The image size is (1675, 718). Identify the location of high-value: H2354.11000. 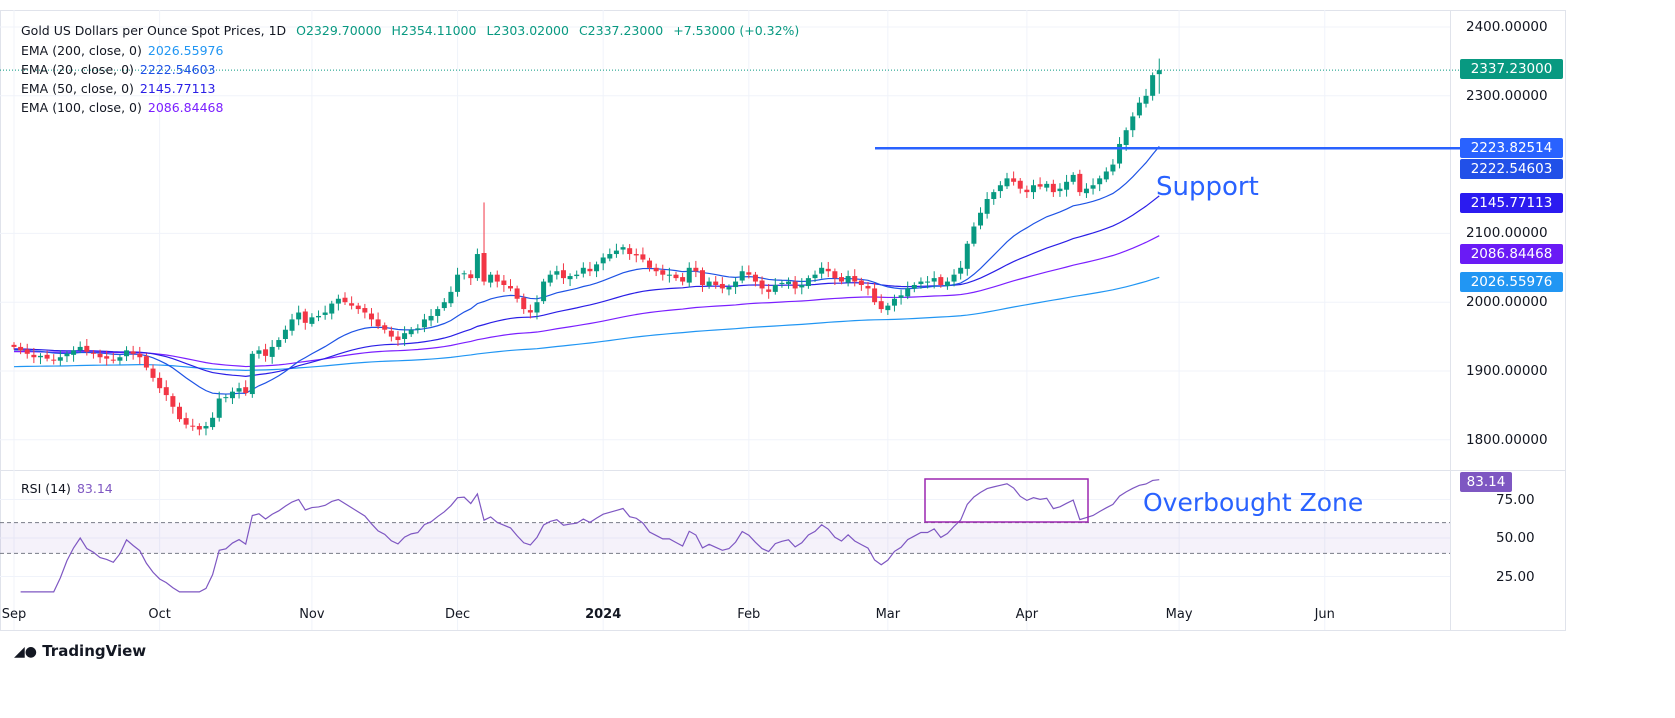
(434, 30).